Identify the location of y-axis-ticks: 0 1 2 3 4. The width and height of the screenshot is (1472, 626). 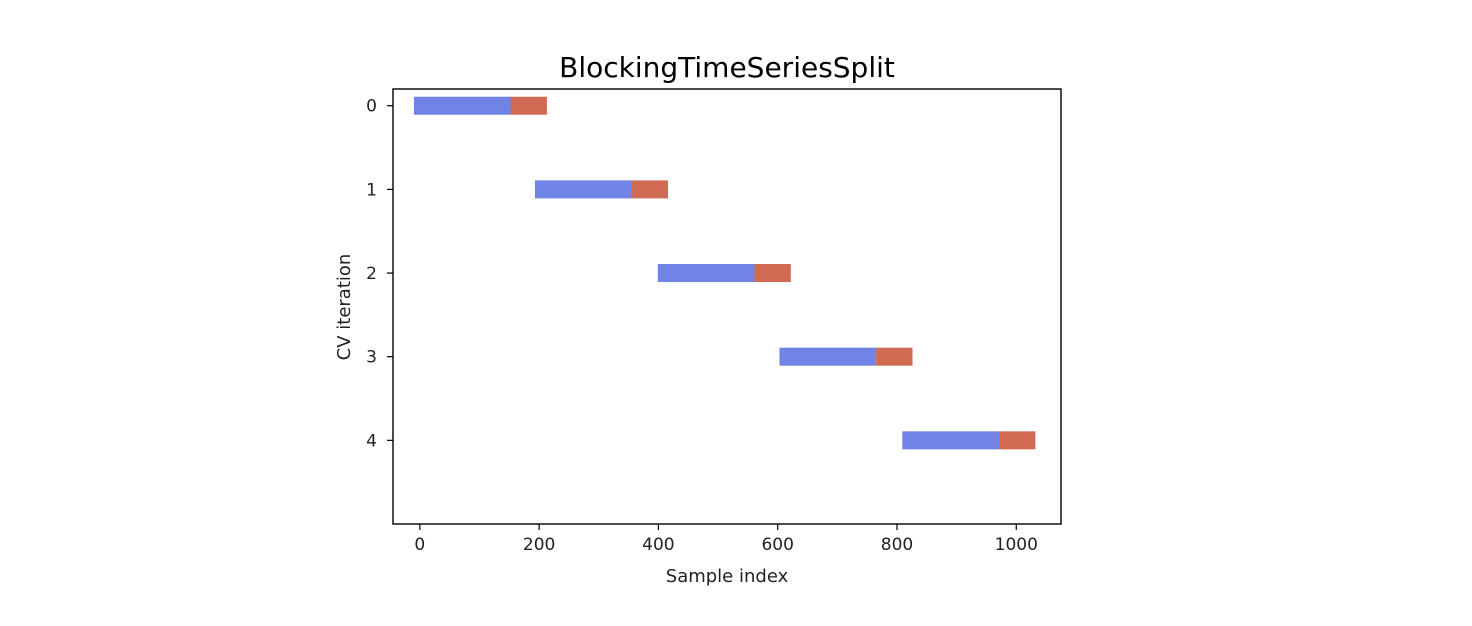
(379, 274).